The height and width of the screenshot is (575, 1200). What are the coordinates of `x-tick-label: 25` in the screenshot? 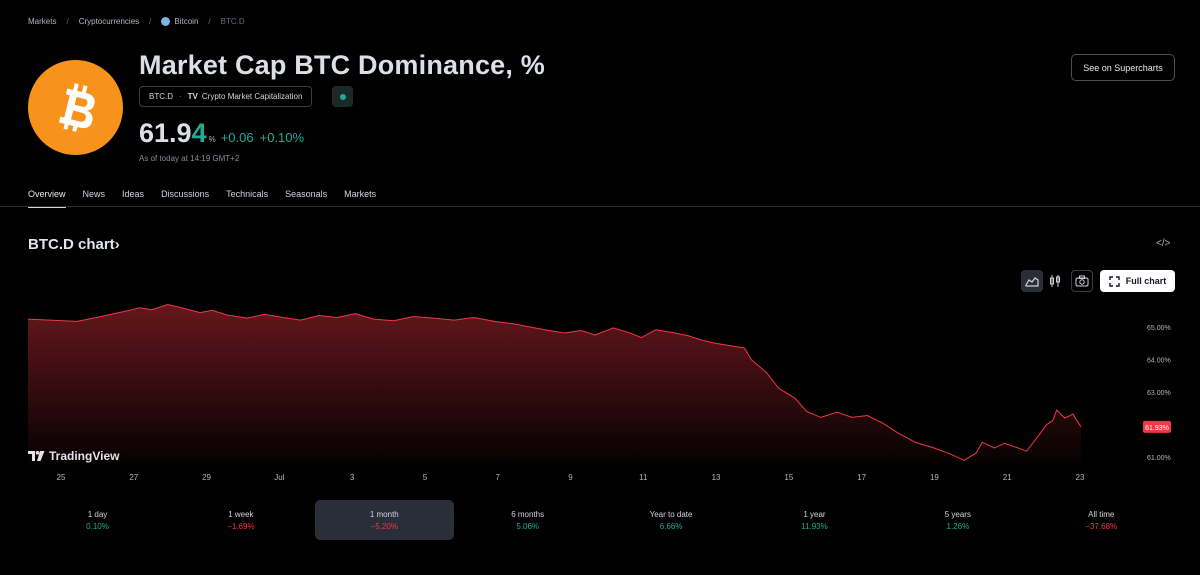 It's located at (61, 477).